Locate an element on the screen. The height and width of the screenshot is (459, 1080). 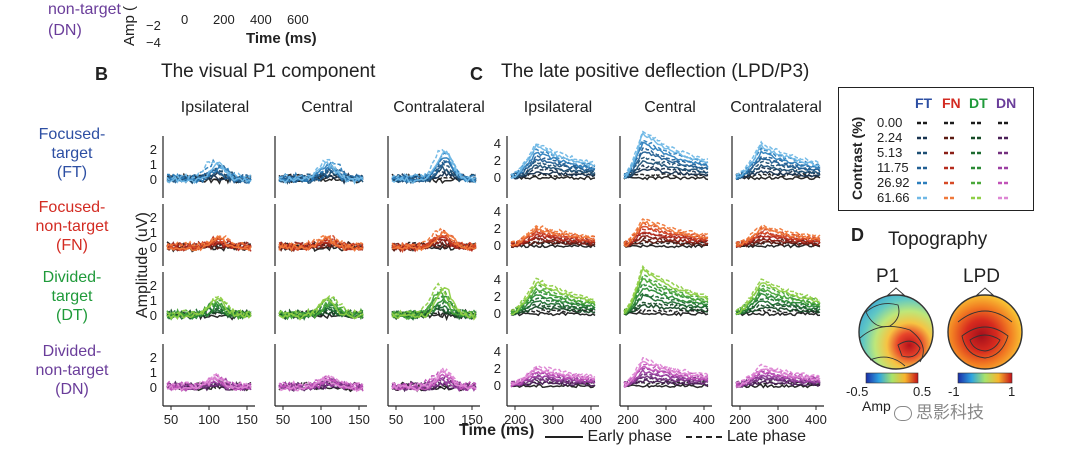
erp-subplot: 50 100 150 is located at coordinates (435, 385).